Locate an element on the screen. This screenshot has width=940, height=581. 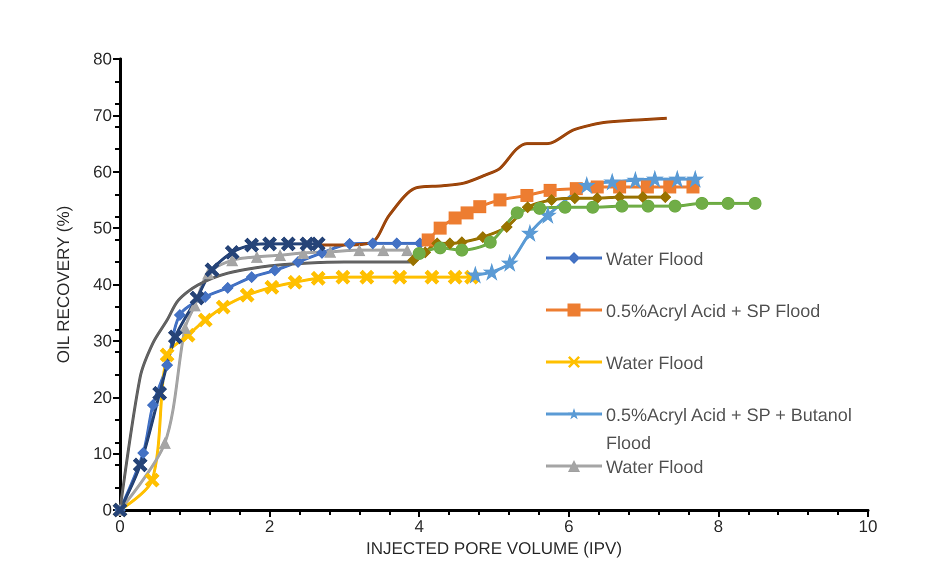
y-tick-label: 80 is located at coordinates (102, 59).